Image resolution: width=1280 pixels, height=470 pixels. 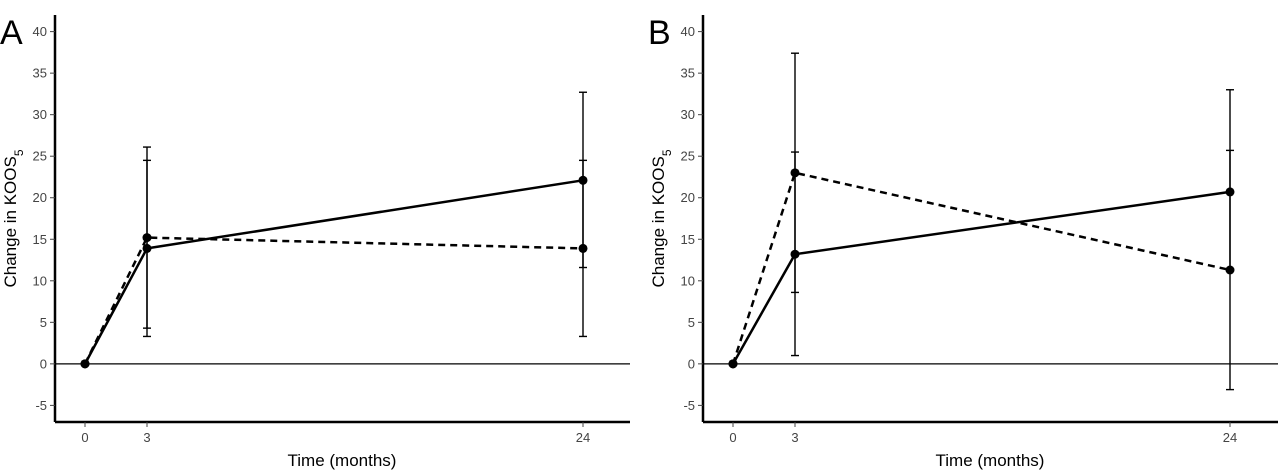 What do you see at coordinates (659, 33) in the screenshot?
I see `panel-label: B` at bounding box center [659, 33].